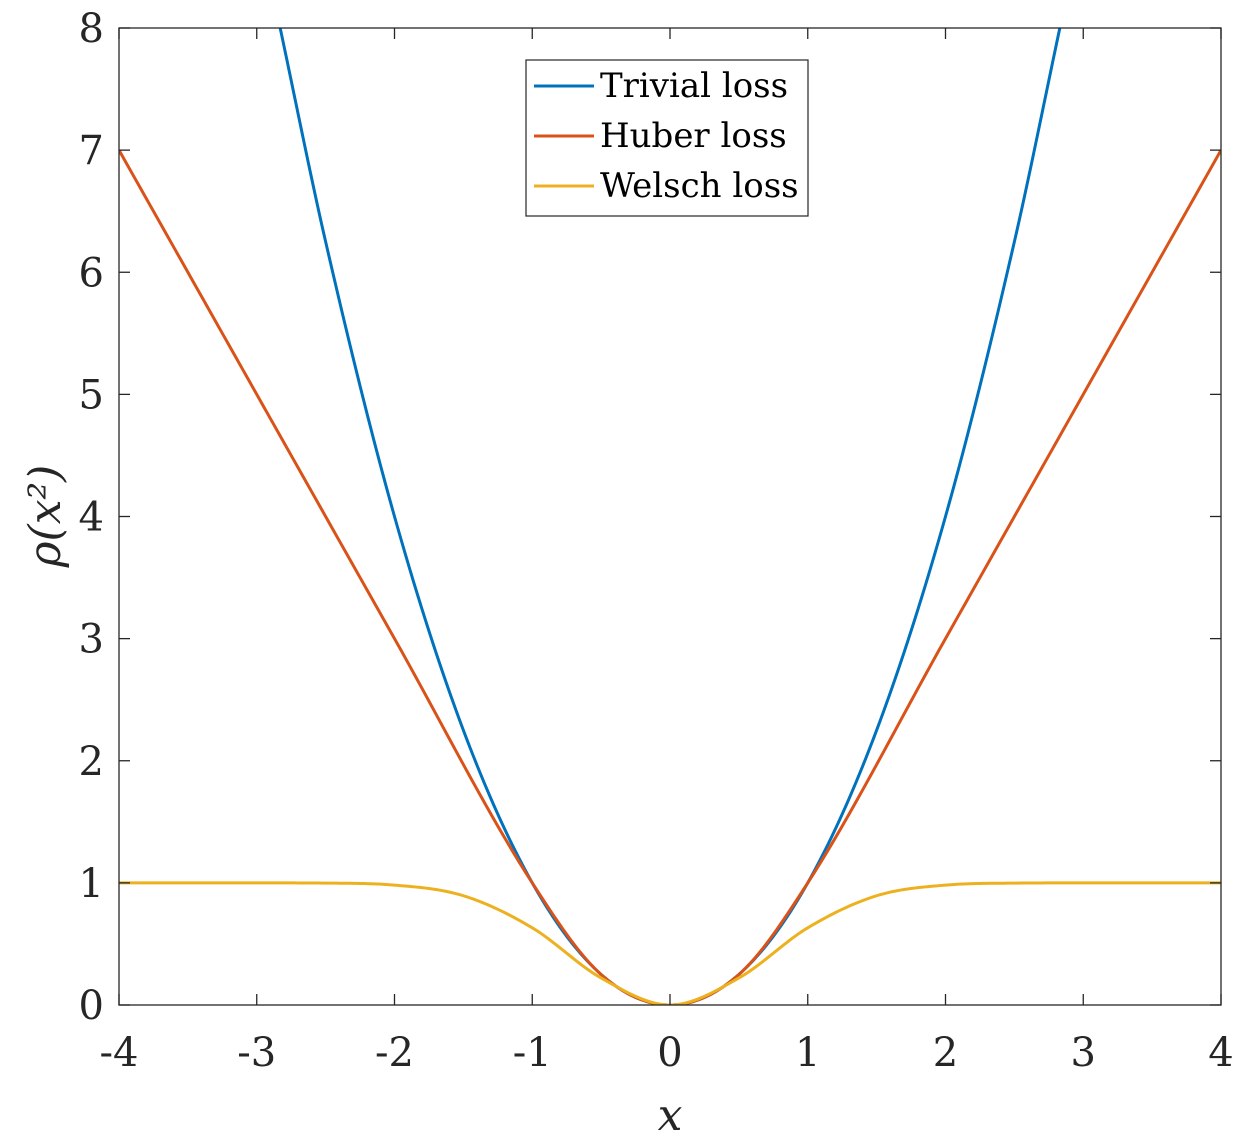 The image size is (1239, 1139). I want to click on legend-label-trivial: Trivial loss, so click(694, 86).